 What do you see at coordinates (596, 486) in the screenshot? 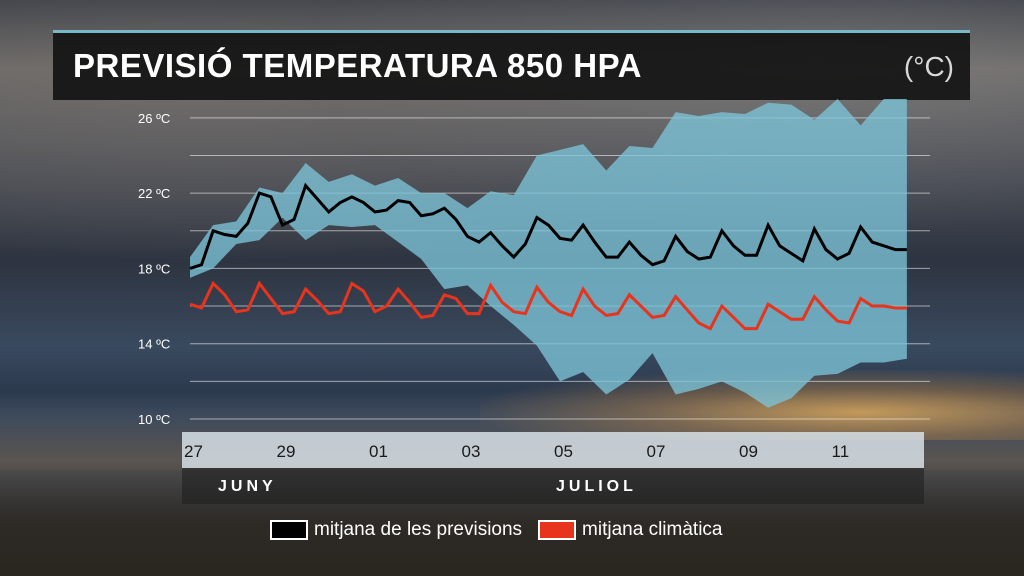
I see `month-label-juliol: JULIOL` at bounding box center [596, 486].